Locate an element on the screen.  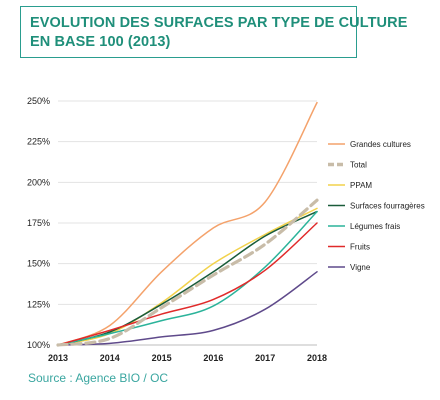
y-tick-label: 225% is located at coordinates (38, 142).